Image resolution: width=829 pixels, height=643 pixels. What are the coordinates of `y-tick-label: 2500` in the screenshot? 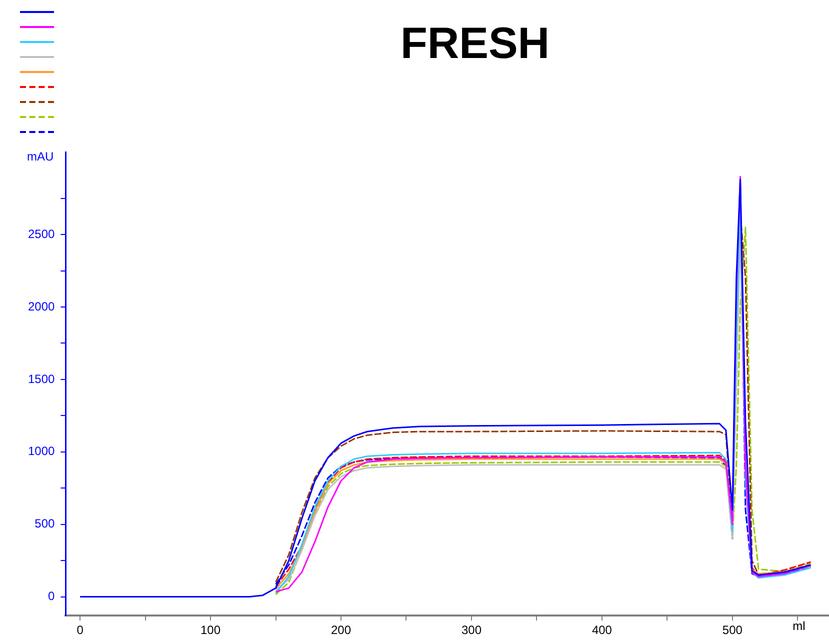 It's located at (42, 233).